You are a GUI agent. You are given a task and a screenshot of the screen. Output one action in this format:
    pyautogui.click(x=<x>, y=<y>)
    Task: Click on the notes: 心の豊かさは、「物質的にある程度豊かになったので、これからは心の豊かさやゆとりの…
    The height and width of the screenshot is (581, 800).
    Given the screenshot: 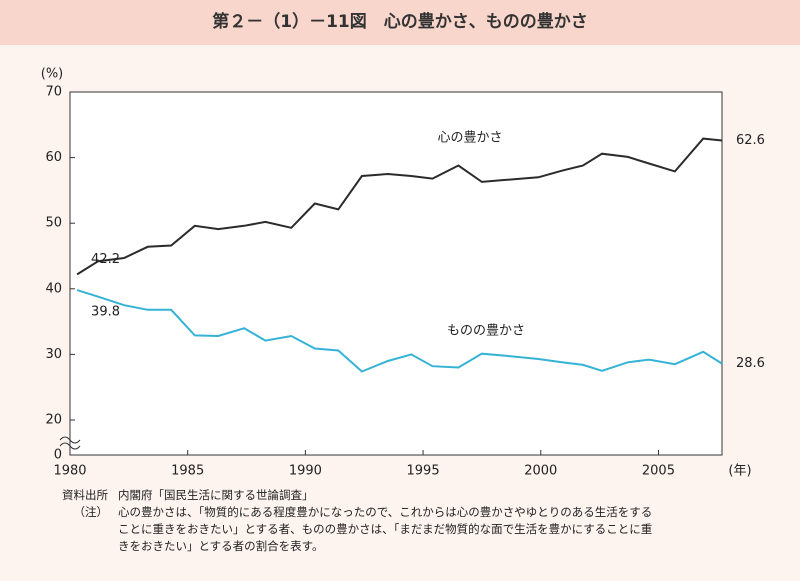 What is the action you would take?
    pyautogui.click(x=385, y=529)
    